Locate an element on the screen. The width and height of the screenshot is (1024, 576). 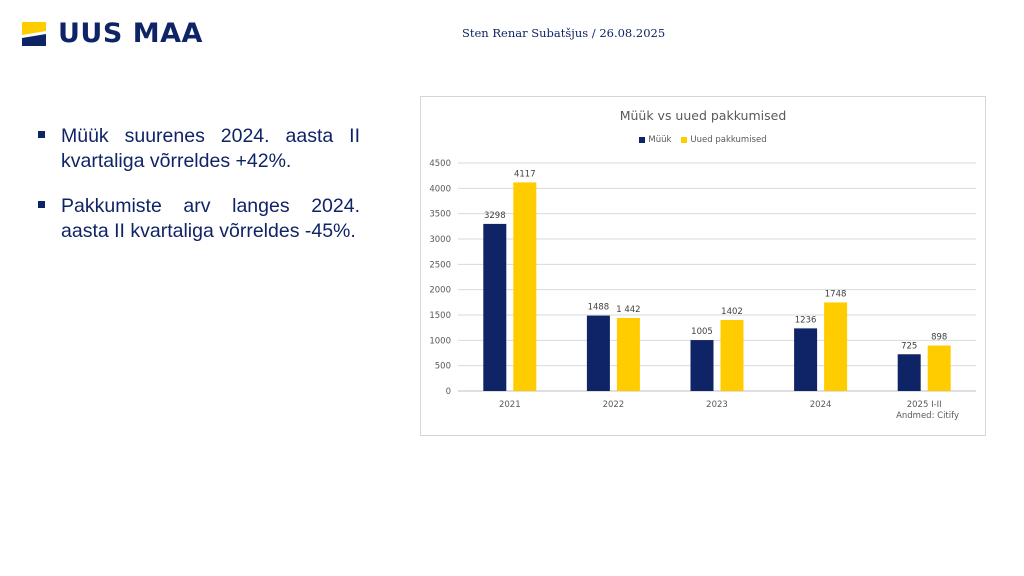
legend-label-sales: Müük is located at coordinates (660, 140).